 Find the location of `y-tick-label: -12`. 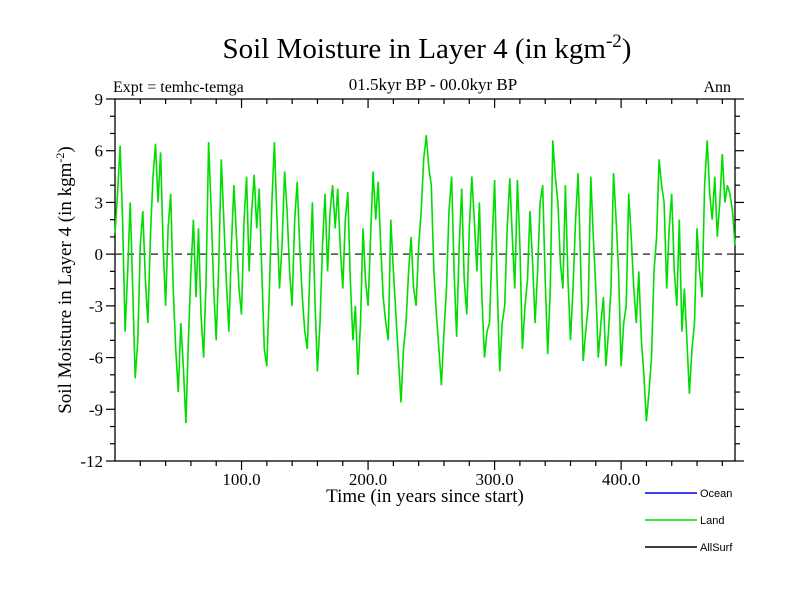

y-tick-label: -12 is located at coordinates (91, 461).